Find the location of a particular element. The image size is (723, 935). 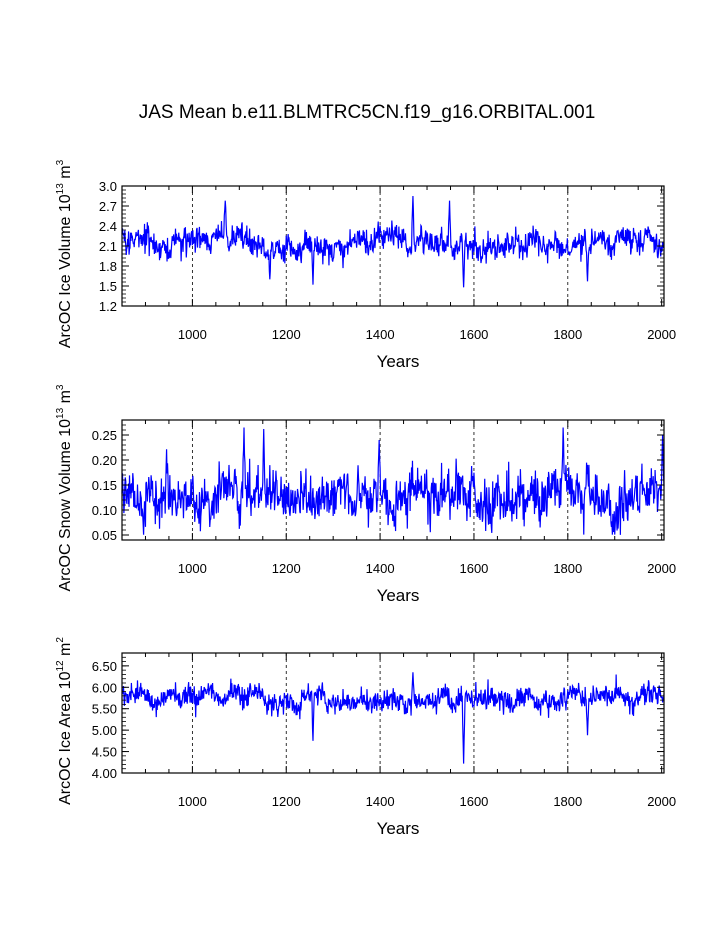

y-axis-title-exp: 12 is located at coordinates (60, 666).